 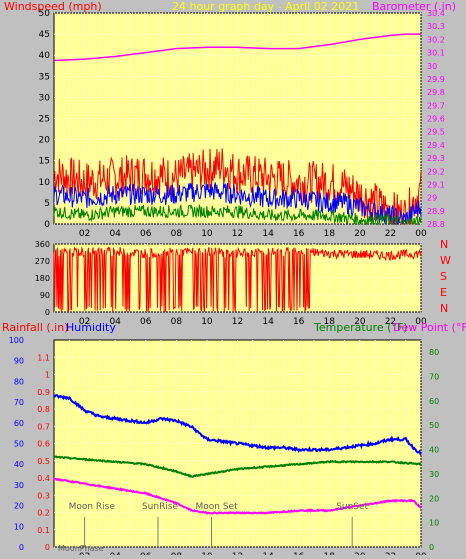 I want to click on wind-x-tick-label: 04, so click(x=115, y=234).